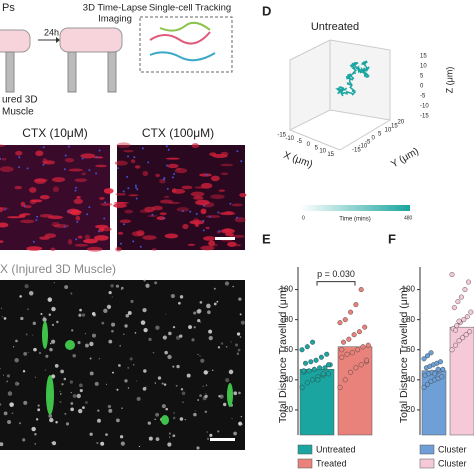 The height and width of the screenshot is (474, 474). I want to click on y-tick-label: 0, so click(374, 139).